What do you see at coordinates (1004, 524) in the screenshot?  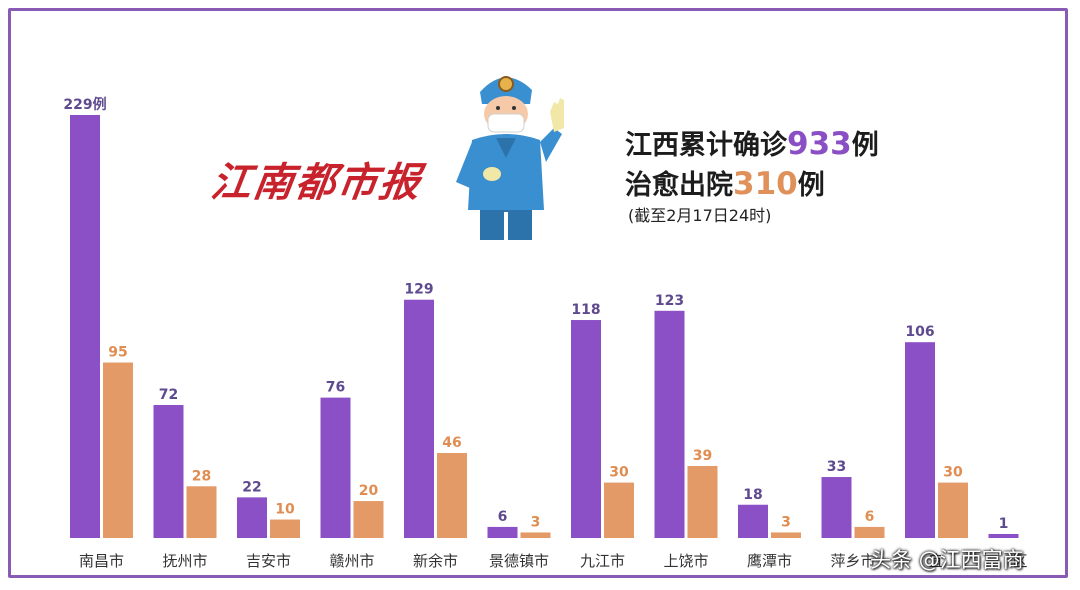 I see `data-label-confirmed-11: 1` at bounding box center [1004, 524].